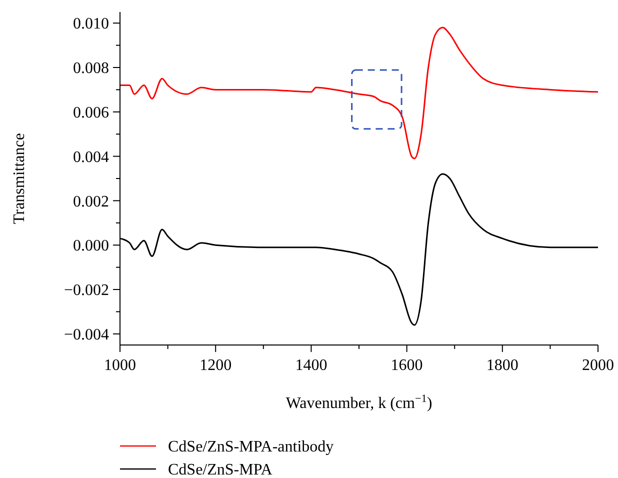 The image size is (618, 478). I want to click on x-tick-label: 2000, so click(598, 365).